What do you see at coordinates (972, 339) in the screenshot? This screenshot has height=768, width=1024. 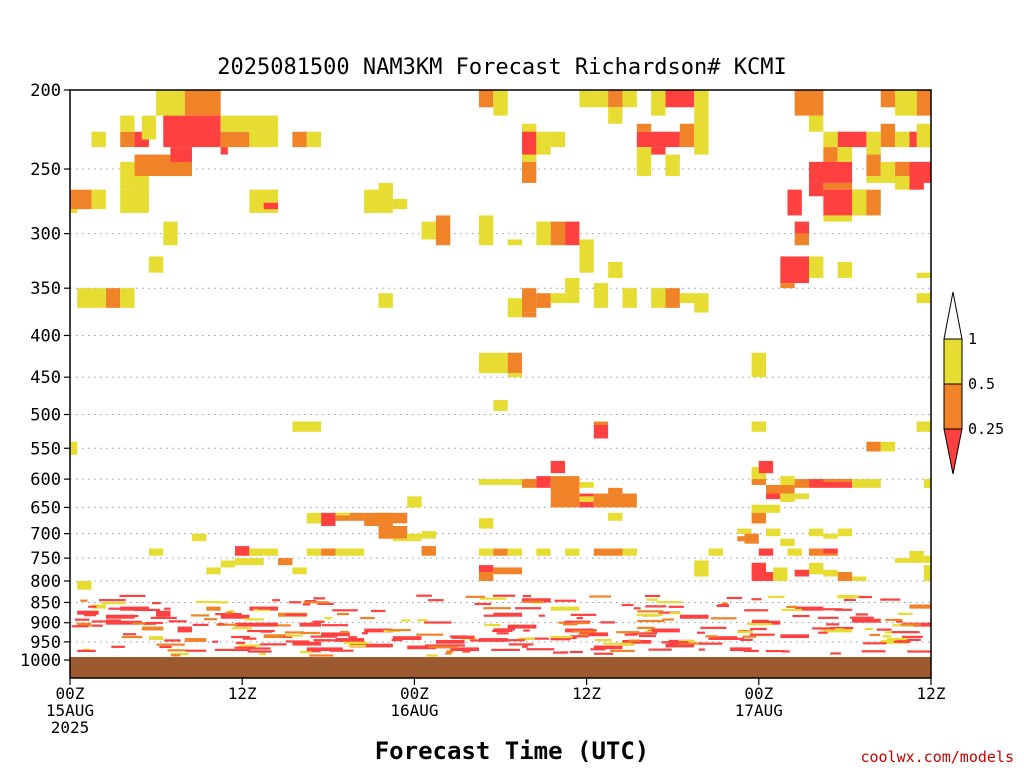 I see `legend-label: 1` at bounding box center [972, 339].